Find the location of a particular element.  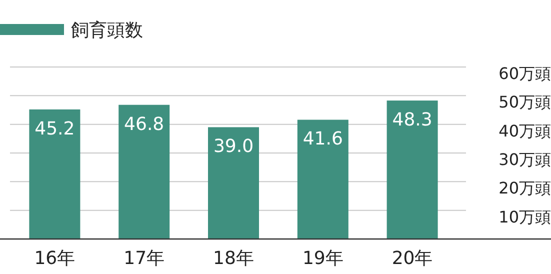

x-tick-label: 16年 is located at coordinates (55, 258).